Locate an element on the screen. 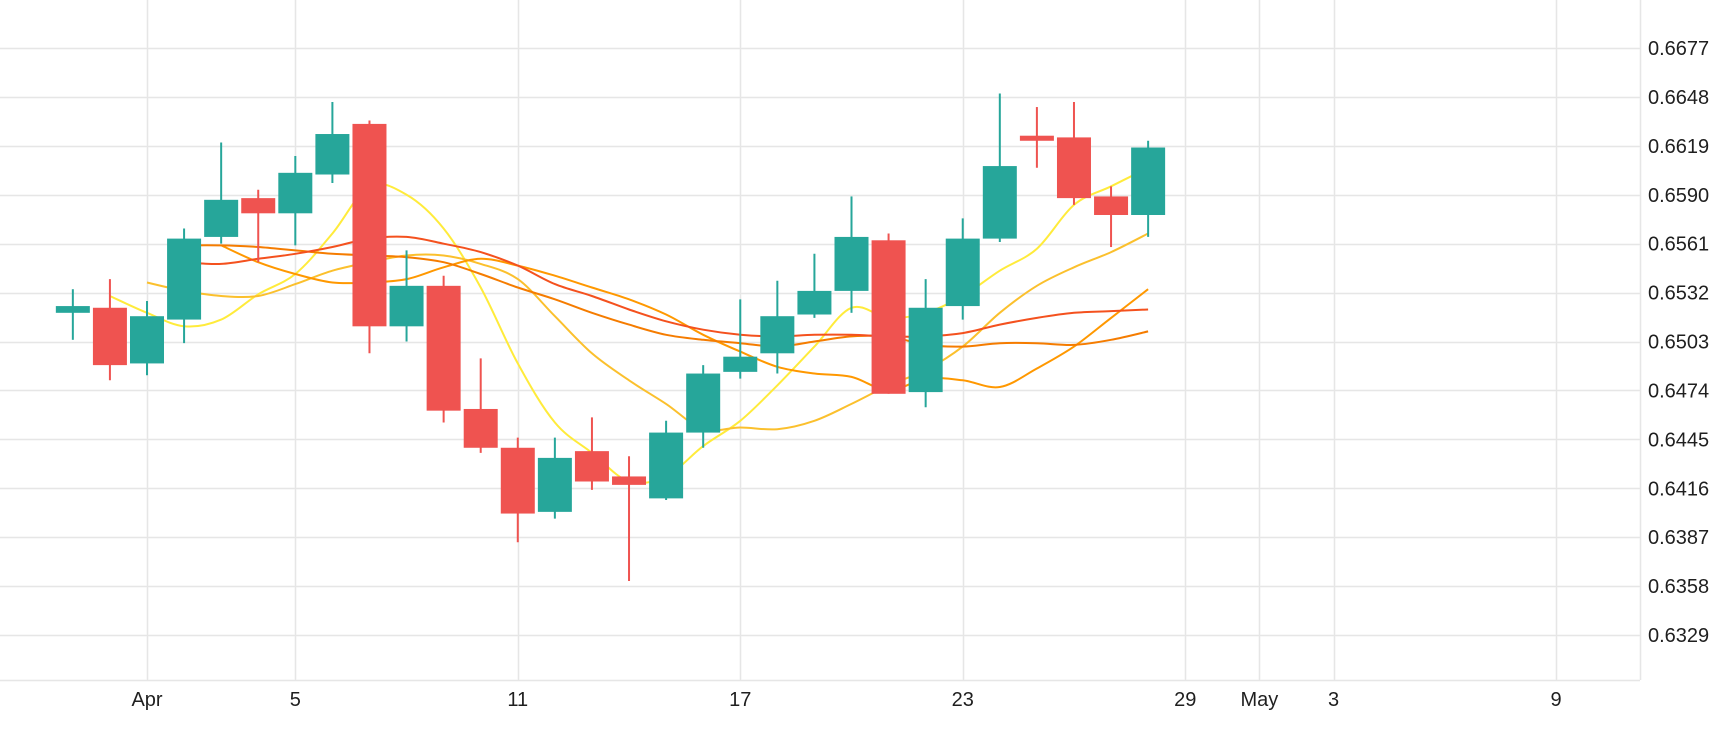 This screenshot has height=730, width=1730. y-tick-label: 0.6445 is located at coordinates (1678, 440).